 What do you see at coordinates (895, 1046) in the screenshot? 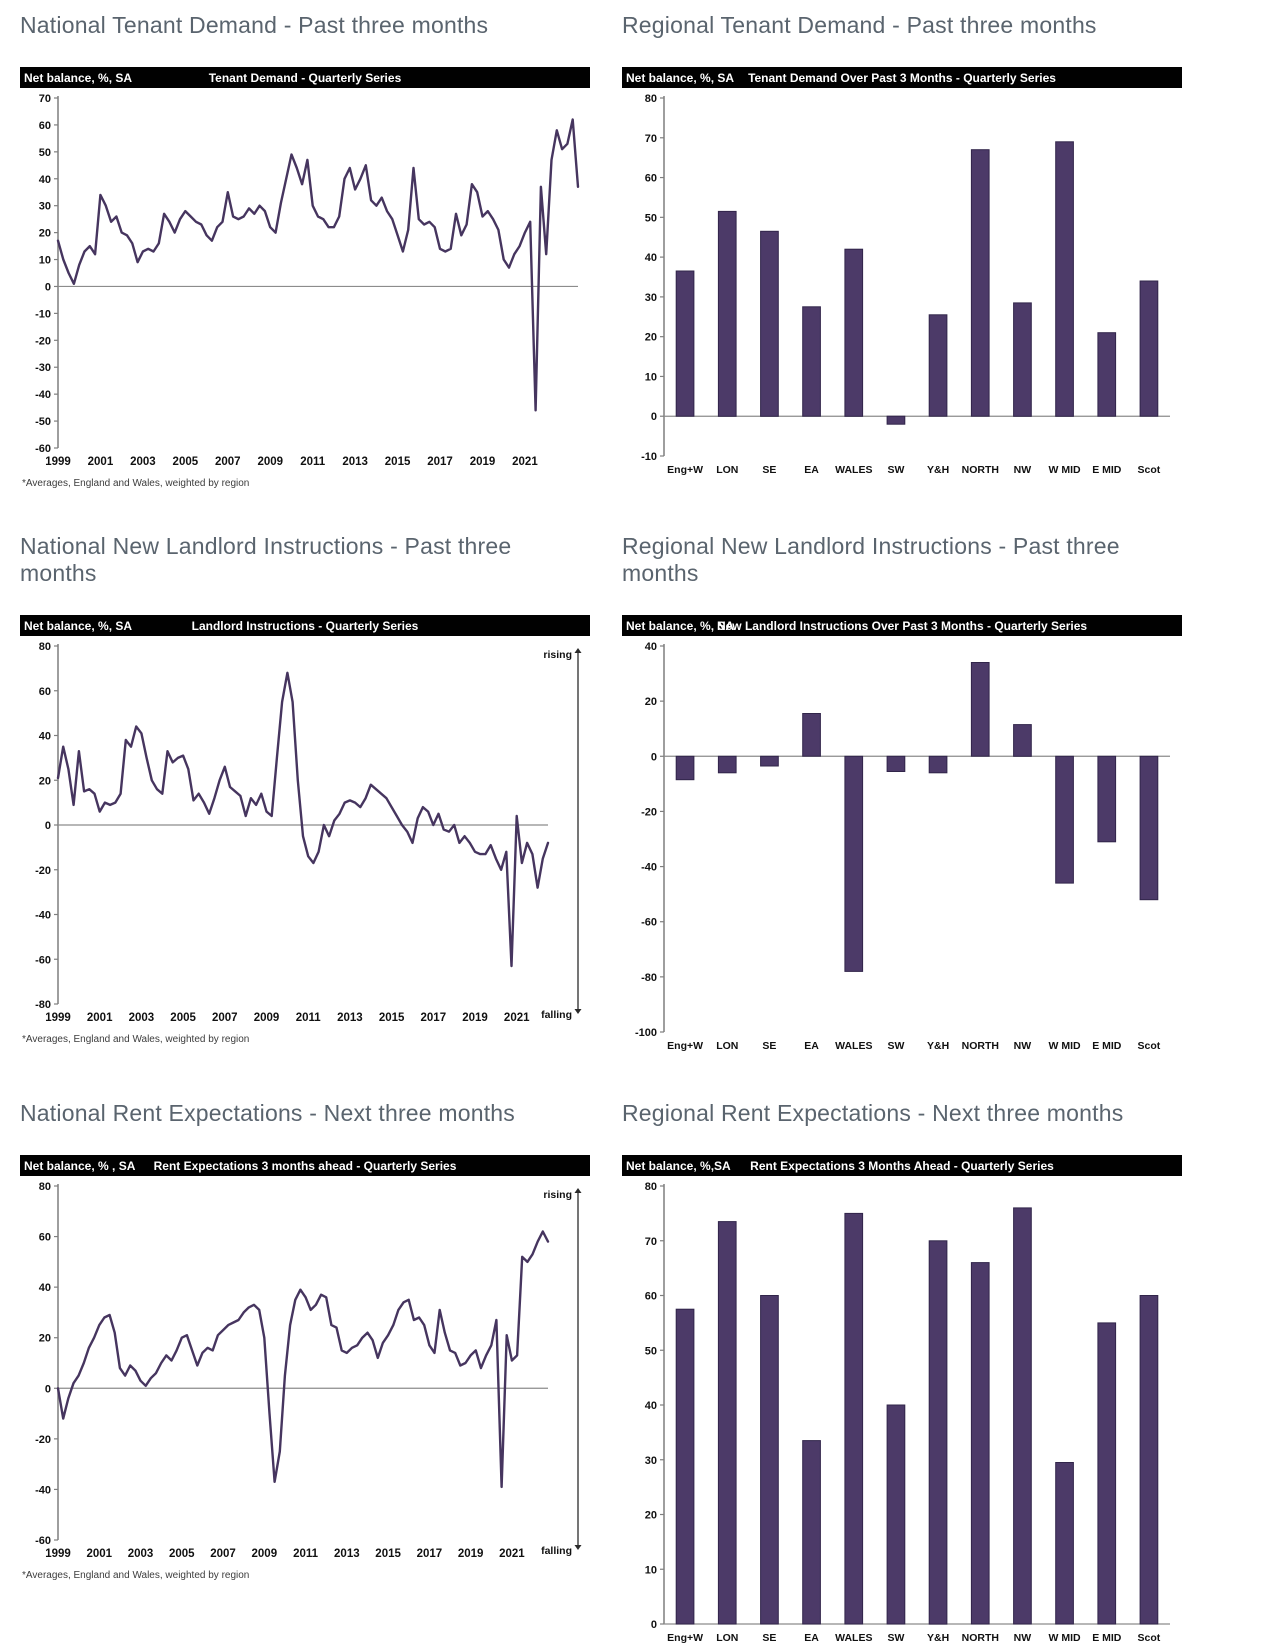
I see `svg-text: SW` at bounding box center [895, 1046].